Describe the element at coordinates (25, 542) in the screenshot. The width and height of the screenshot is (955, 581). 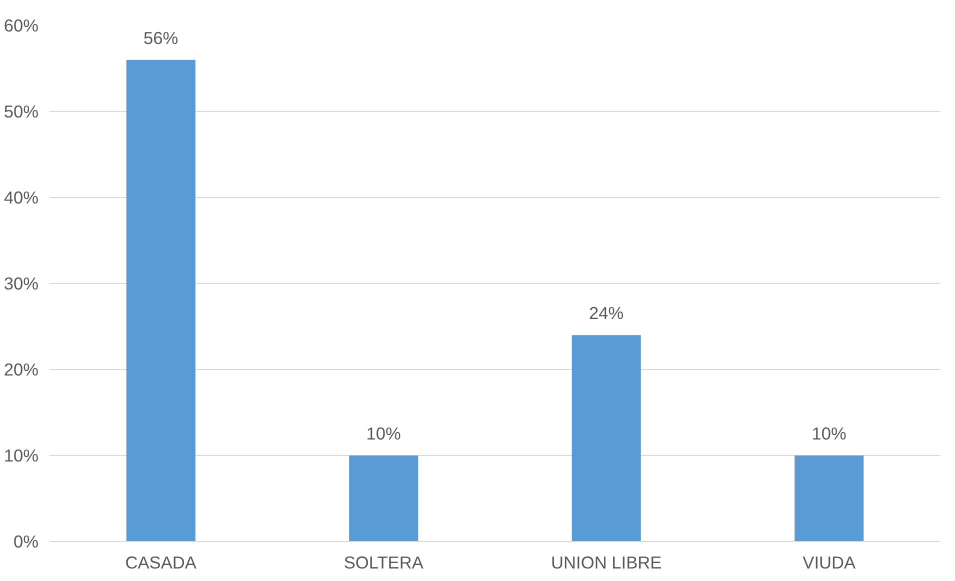
I see `y-tick-label: 0%` at that location.